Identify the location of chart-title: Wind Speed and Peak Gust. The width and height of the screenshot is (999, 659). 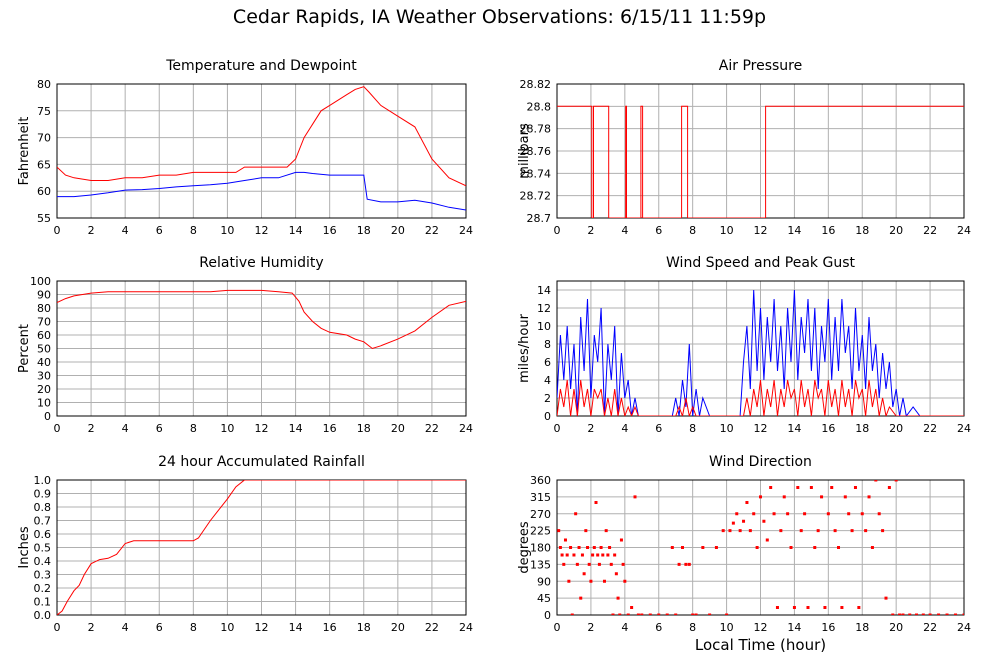
(760, 263).